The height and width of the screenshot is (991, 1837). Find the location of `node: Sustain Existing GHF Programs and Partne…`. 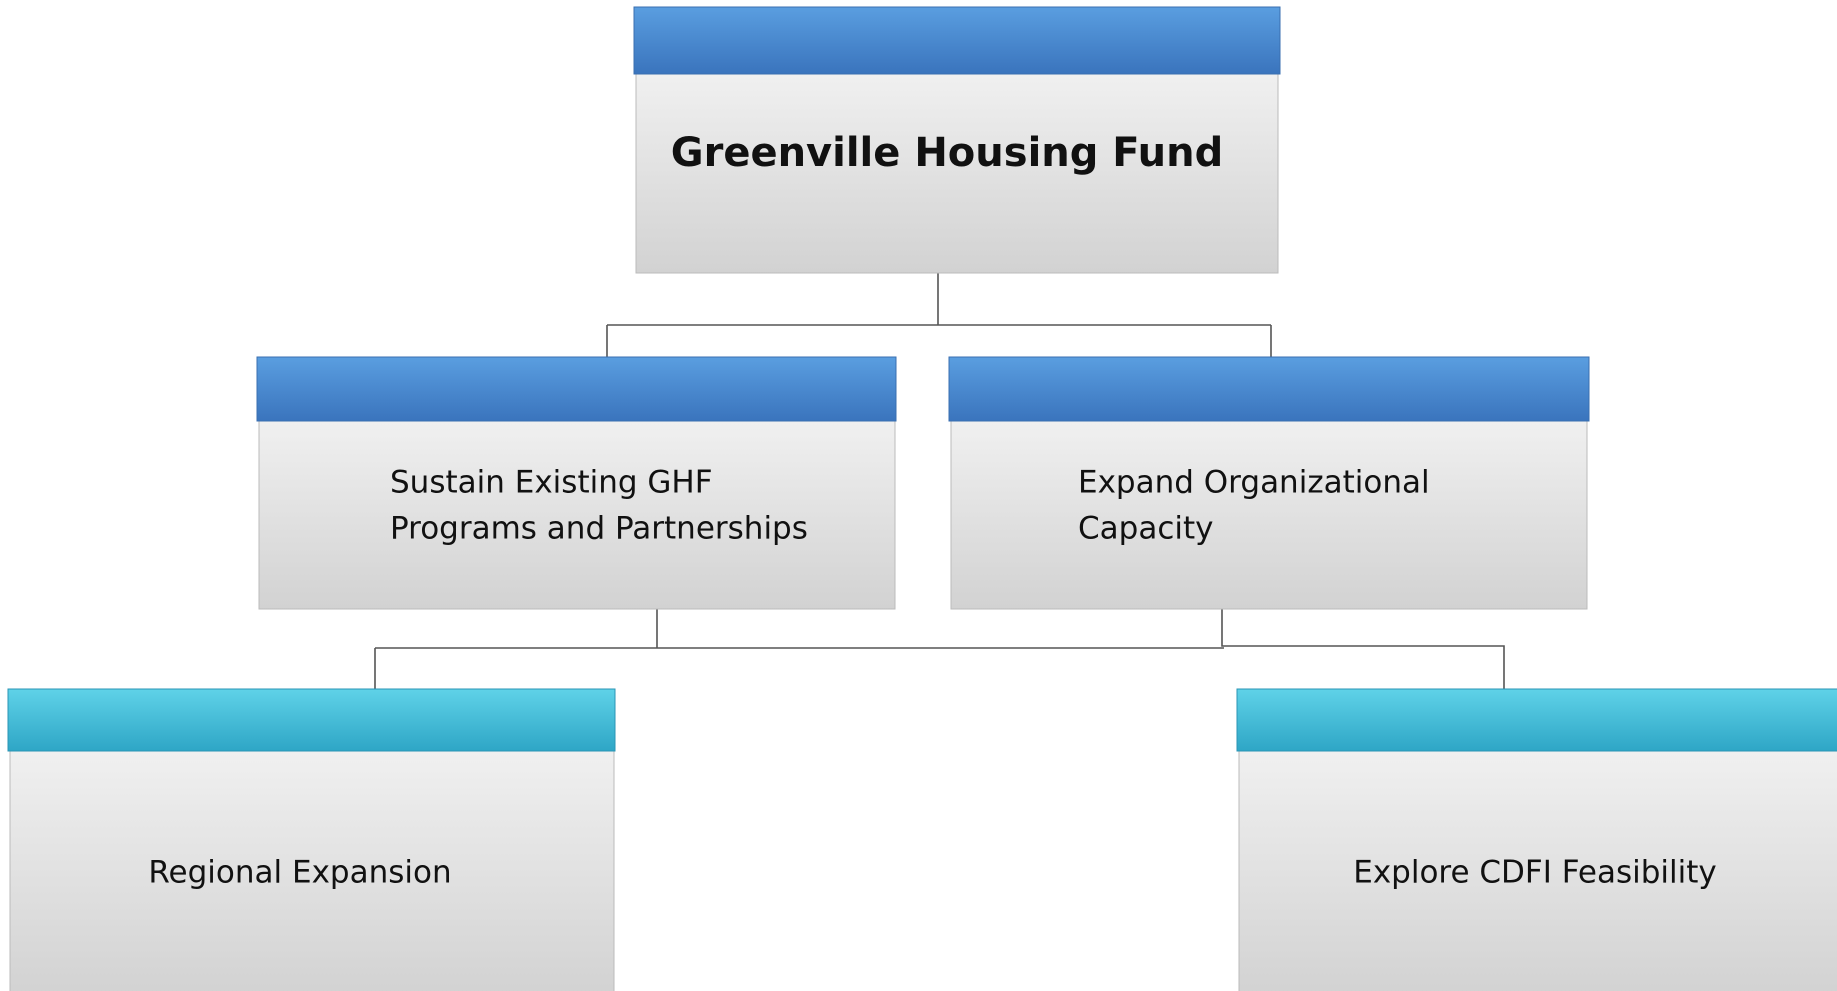

node: Sustain Existing GHF Programs and Partne… is located at coordinates (576, 483).